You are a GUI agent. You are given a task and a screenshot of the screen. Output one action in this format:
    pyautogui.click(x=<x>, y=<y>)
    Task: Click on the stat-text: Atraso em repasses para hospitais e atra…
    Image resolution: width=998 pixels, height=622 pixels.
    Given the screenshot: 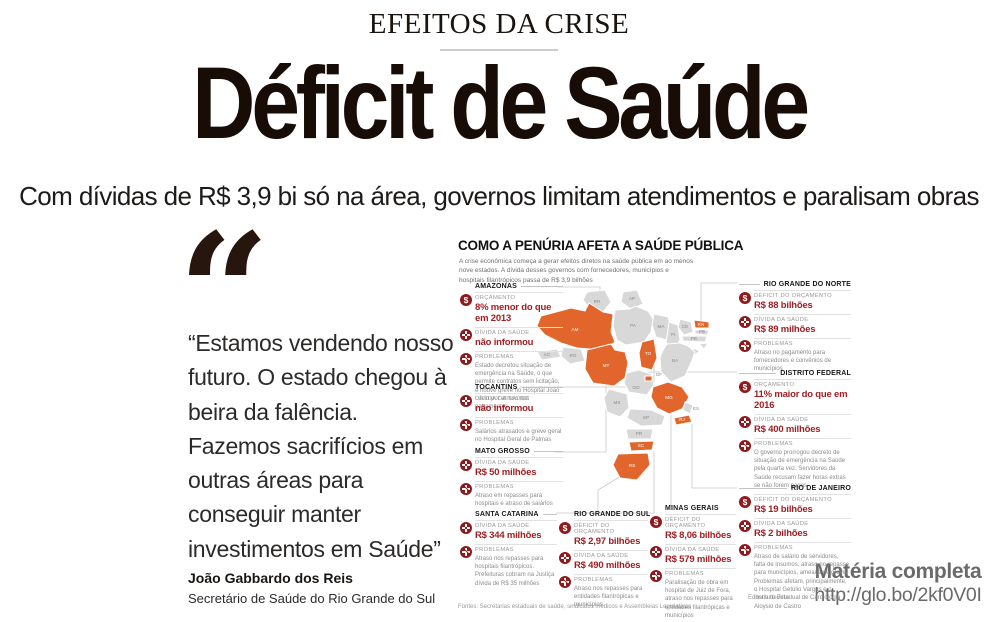 What is the action you would take?
    pyautogui.click(x=514, y=499)
    